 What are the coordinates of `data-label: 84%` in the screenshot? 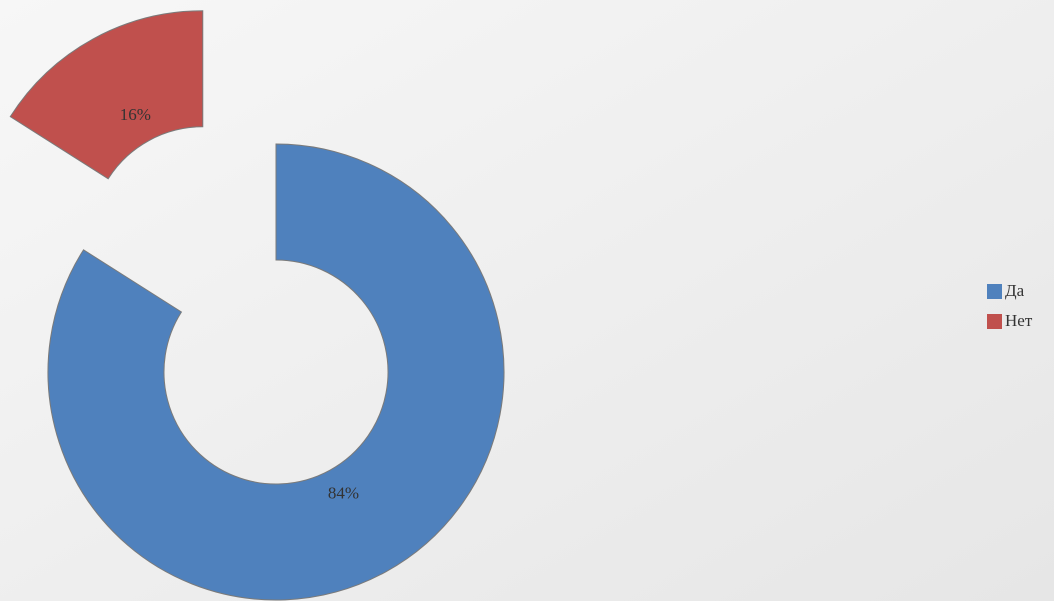 It's located at (343, 493).